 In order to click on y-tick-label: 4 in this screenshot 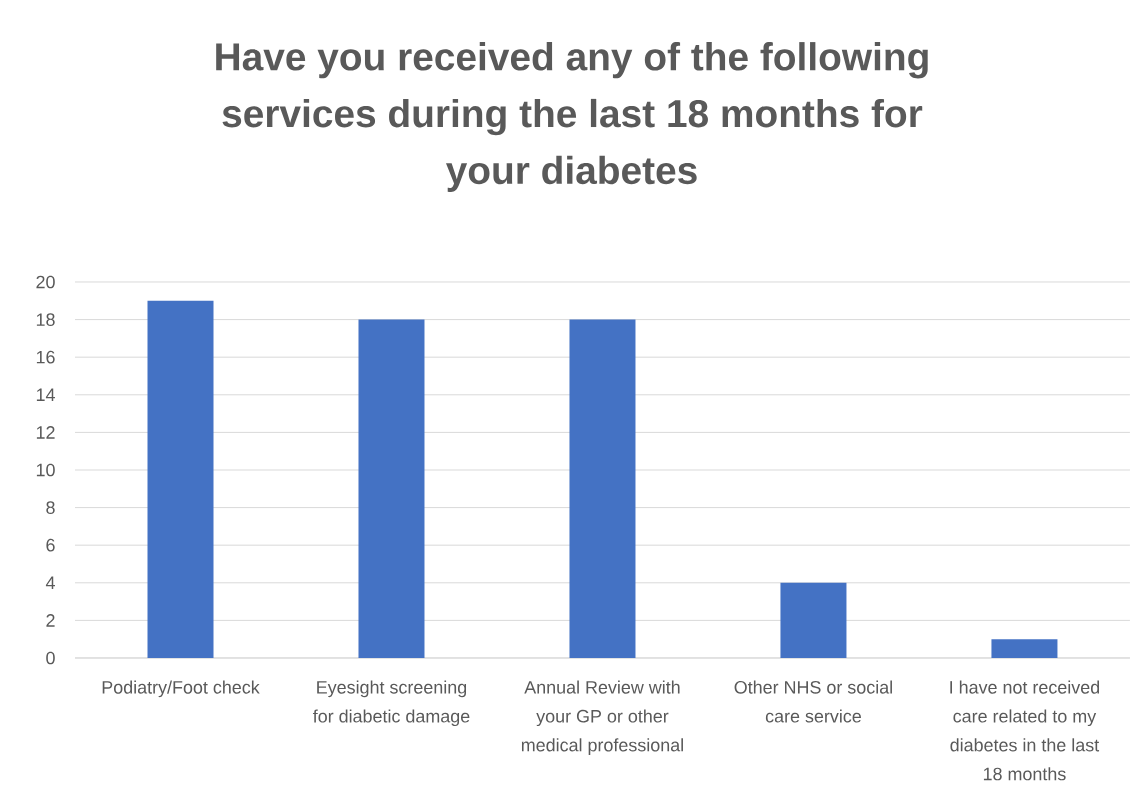, I will do `click(50, 582)`.